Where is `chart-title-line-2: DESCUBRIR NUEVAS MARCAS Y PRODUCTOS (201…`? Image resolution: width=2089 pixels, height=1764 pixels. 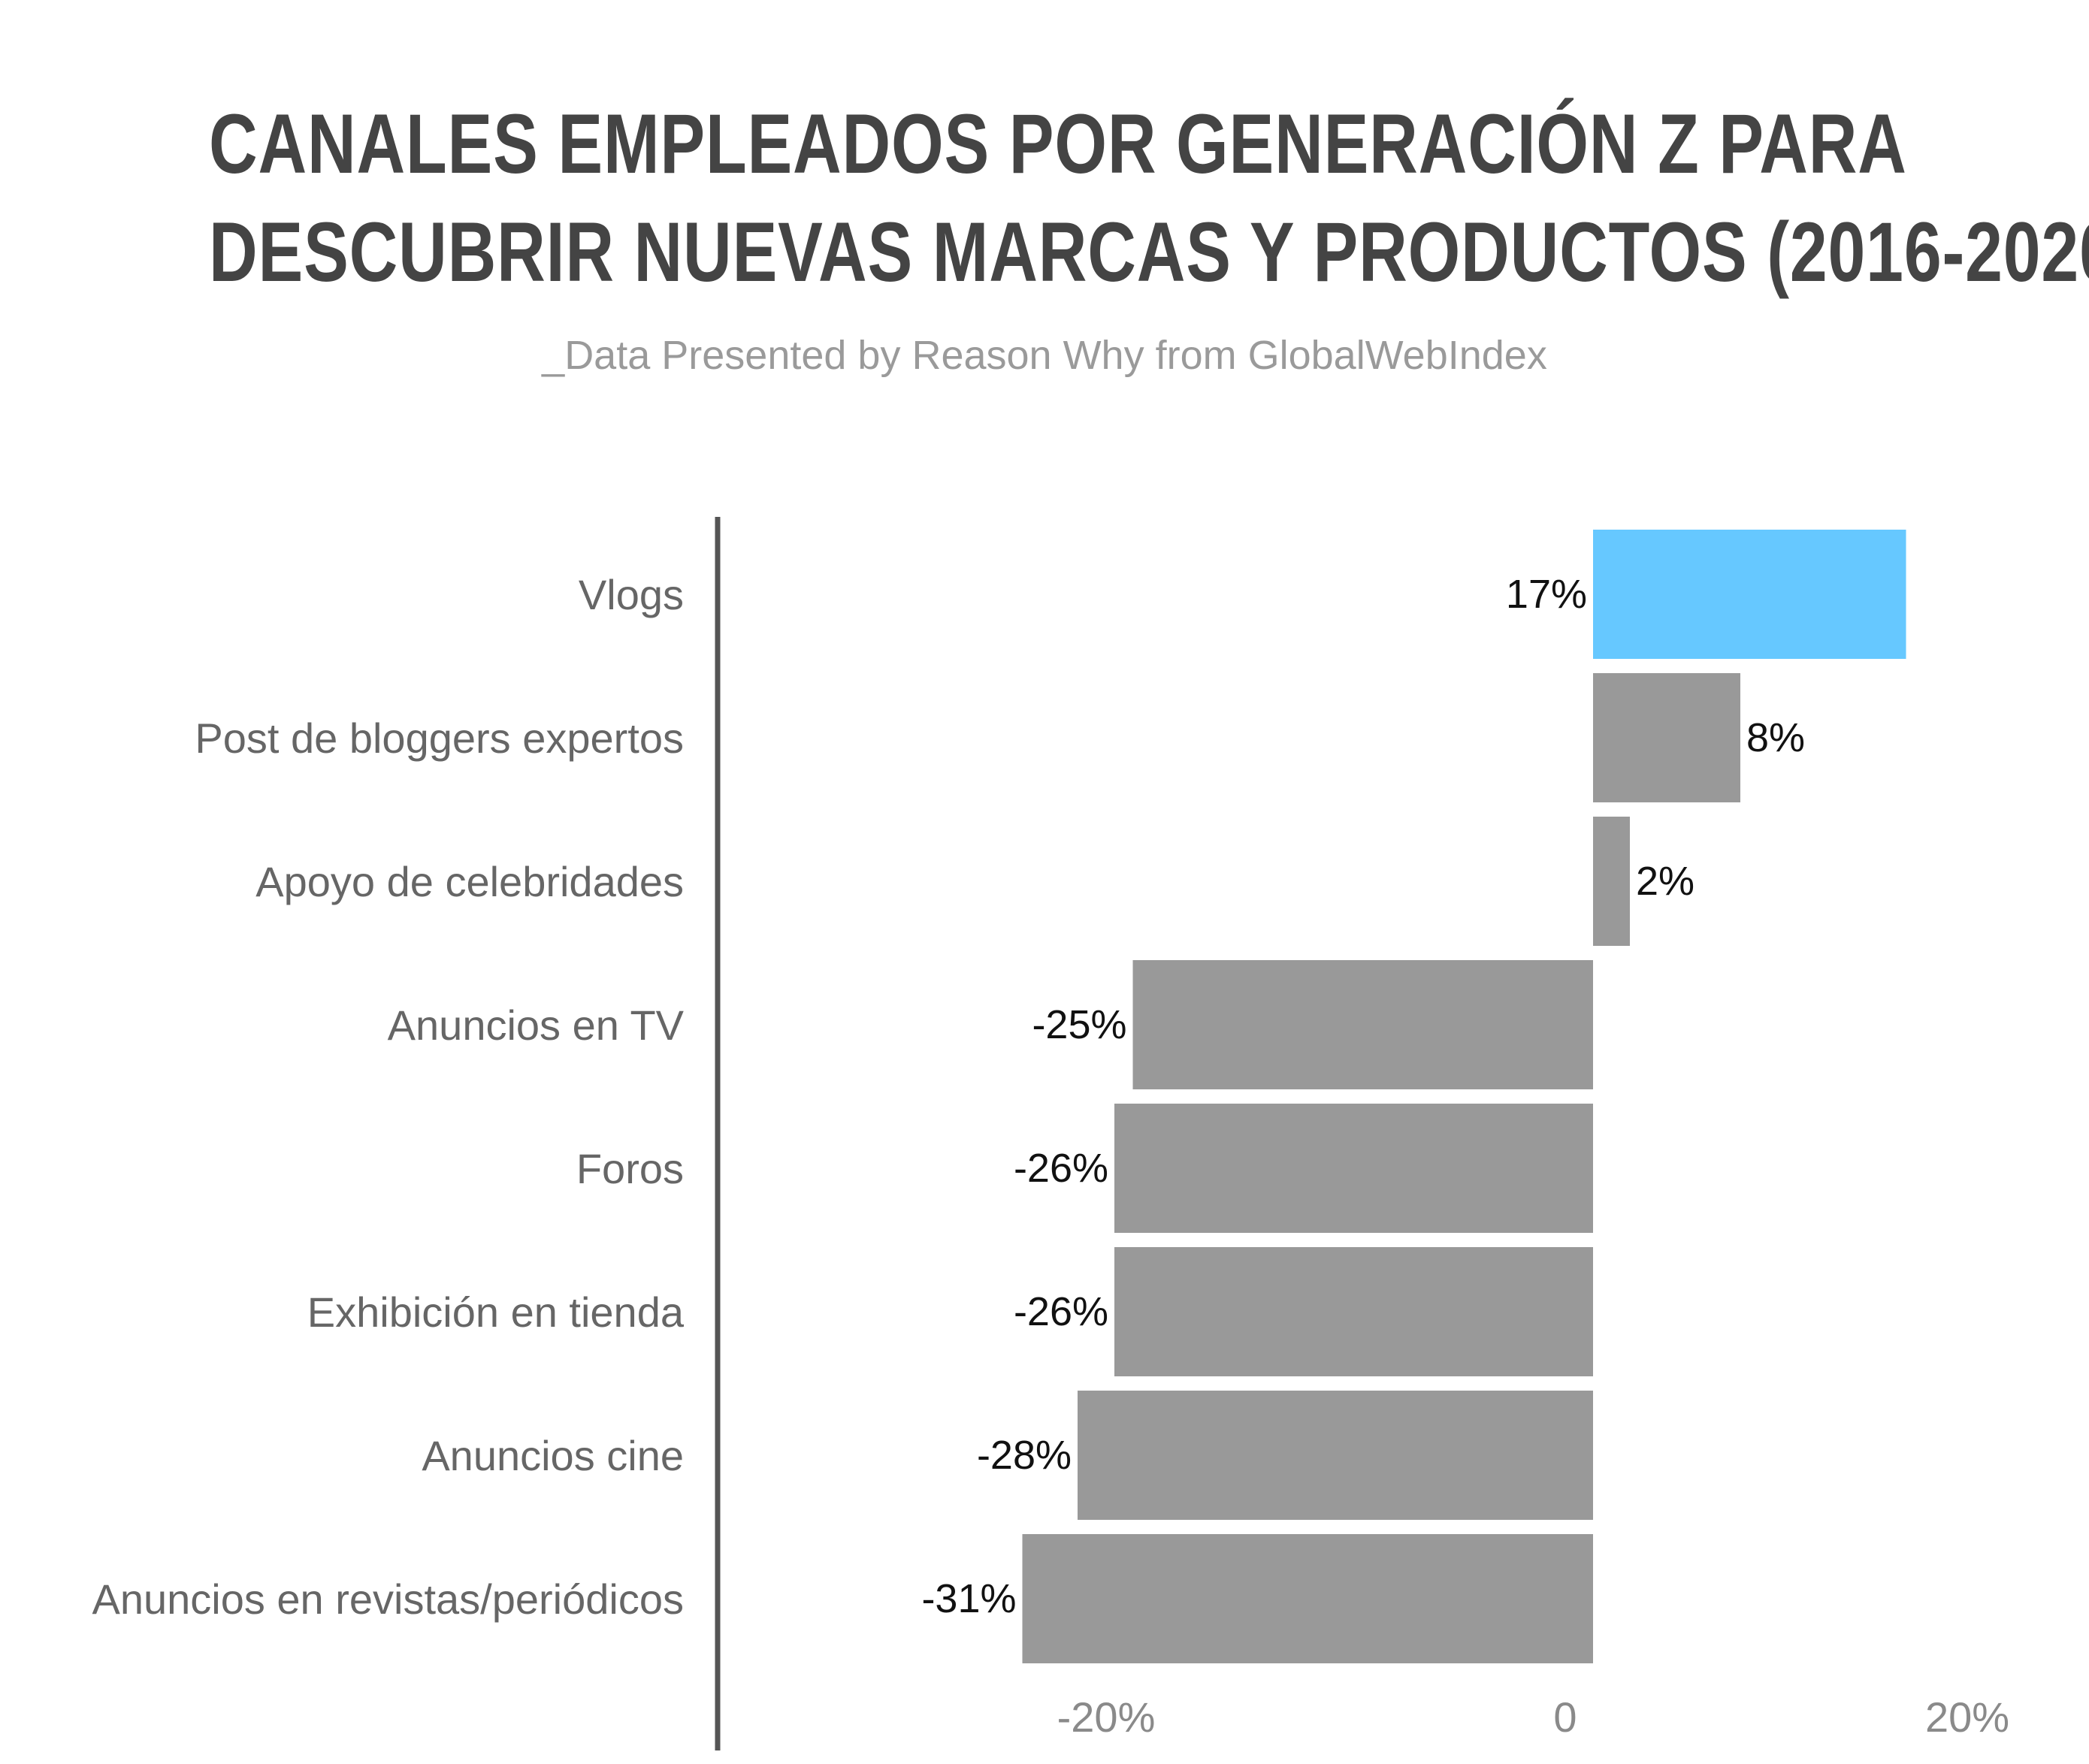 chart-title-line-2: DESCUBRIR NUEVAS MARCAS Y PRODUCTOS (201… is located at coordinates (1149, 252).